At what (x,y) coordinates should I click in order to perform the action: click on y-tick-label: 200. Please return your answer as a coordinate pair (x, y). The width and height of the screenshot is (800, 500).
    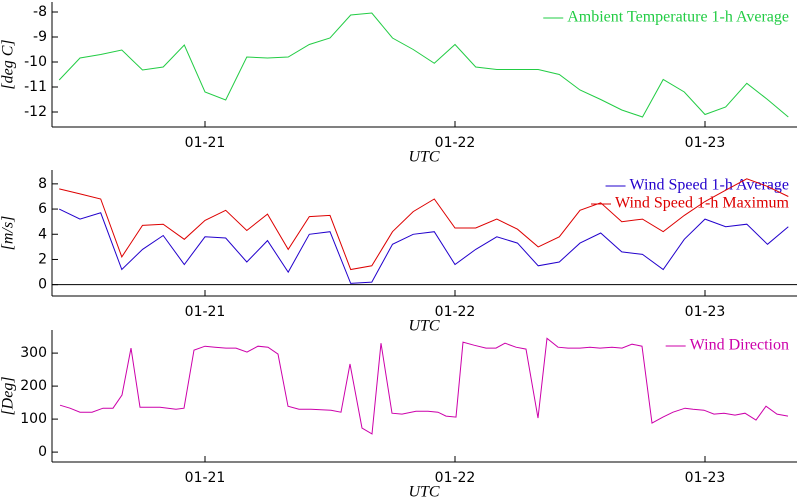
    Looking at the image, I should click on (33, 386).